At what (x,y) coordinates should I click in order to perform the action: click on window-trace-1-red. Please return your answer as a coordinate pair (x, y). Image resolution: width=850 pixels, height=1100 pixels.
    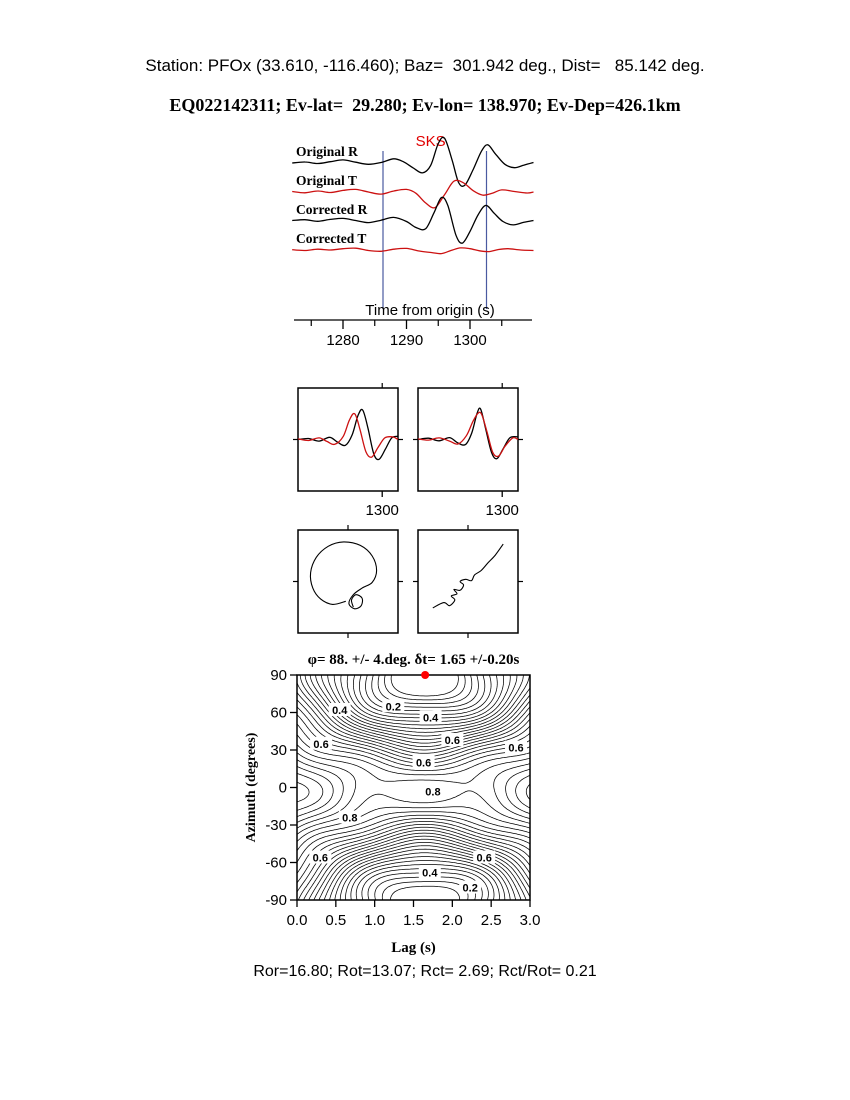
    Looking at the image, I should click on (468, 434).